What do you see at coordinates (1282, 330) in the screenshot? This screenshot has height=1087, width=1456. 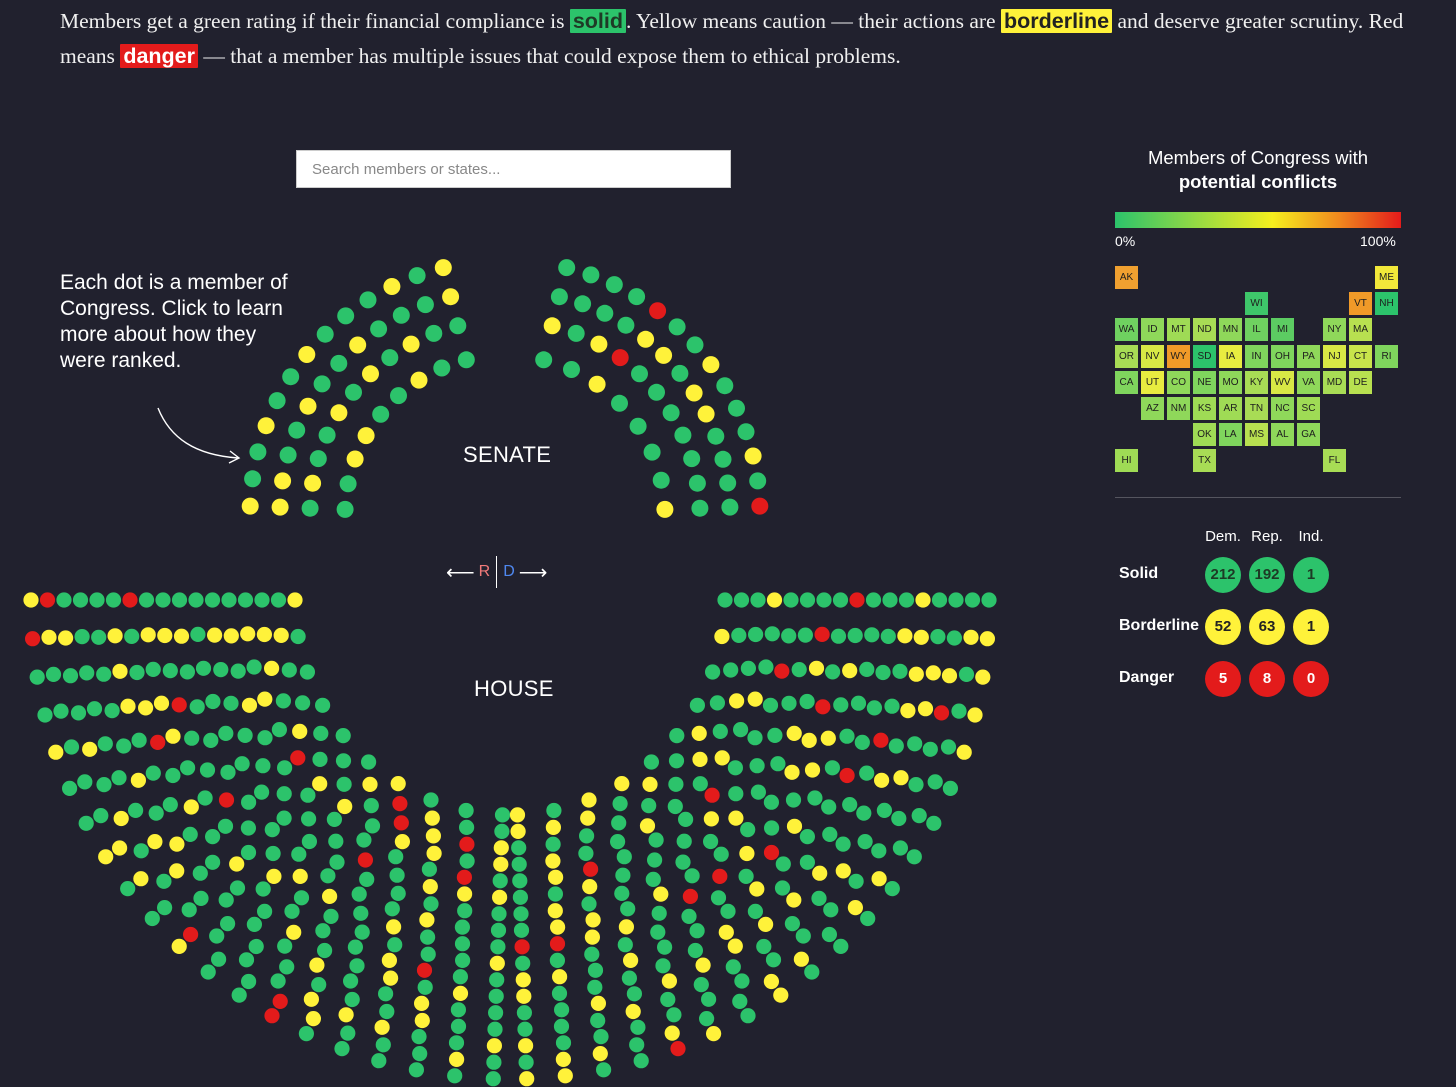 I see `state-tile-mi: MI` at bounding box center [1282, 330].